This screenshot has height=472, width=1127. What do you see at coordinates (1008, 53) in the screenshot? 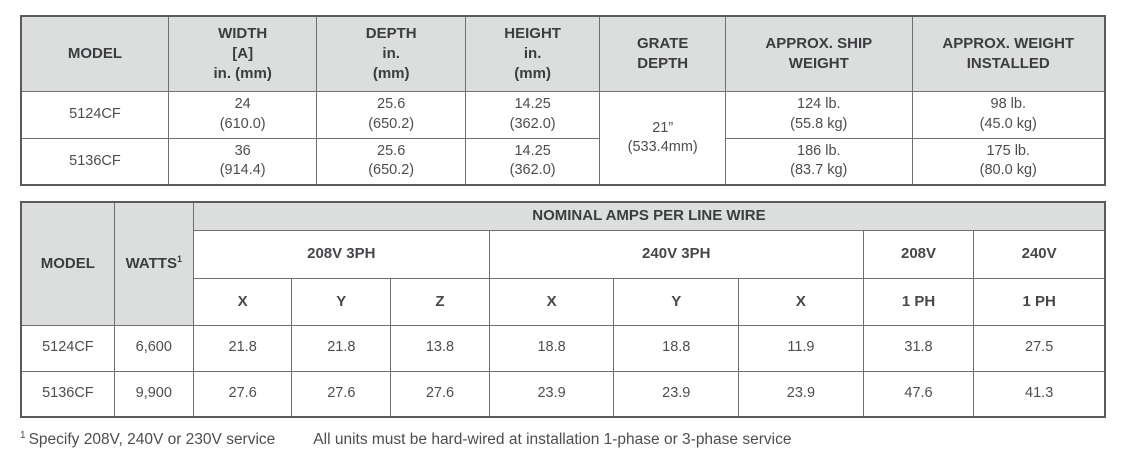
I see `header-weight-installed: APPROX. WEIGHT INSTALLED` at bounding box center [1008, 53].